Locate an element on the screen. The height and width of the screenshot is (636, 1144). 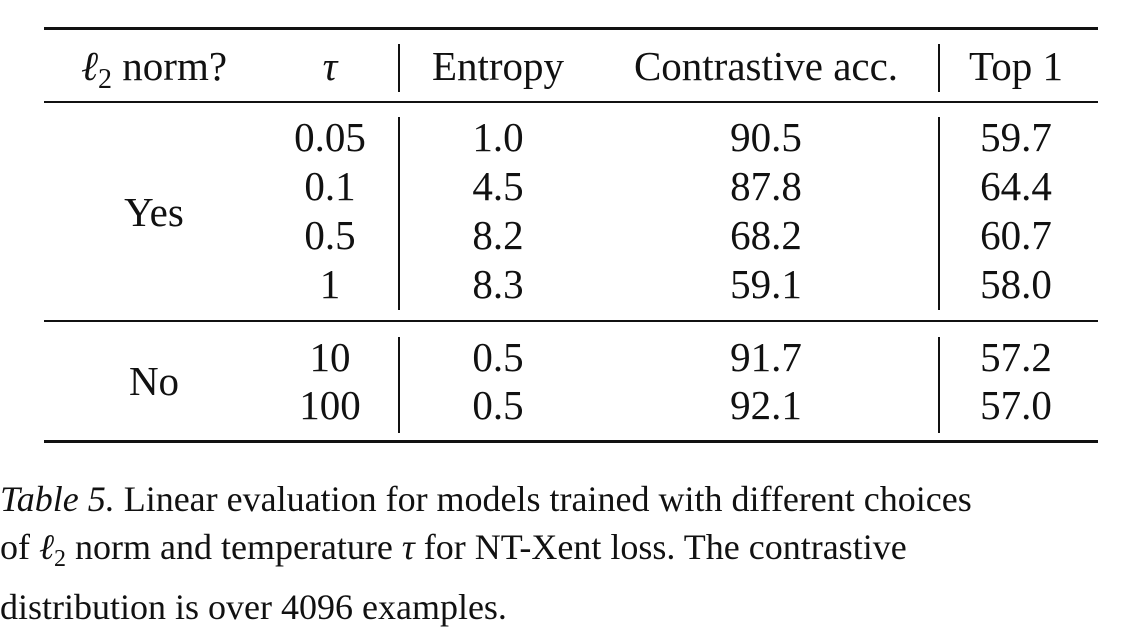
header-vrule-right is located at coordinates (939, 68).